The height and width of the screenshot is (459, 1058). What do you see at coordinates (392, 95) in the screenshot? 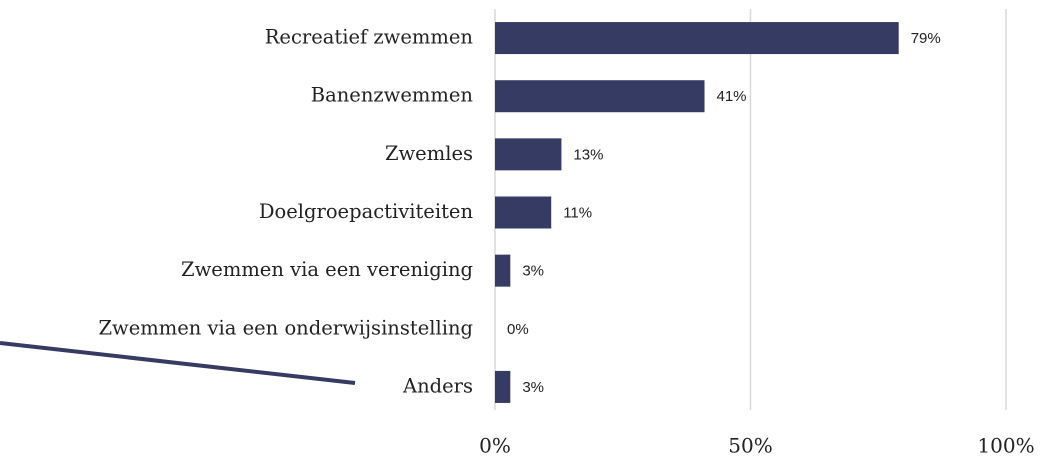
I see `category-label: Banenzwemmen` at bounding box center [392, 95].